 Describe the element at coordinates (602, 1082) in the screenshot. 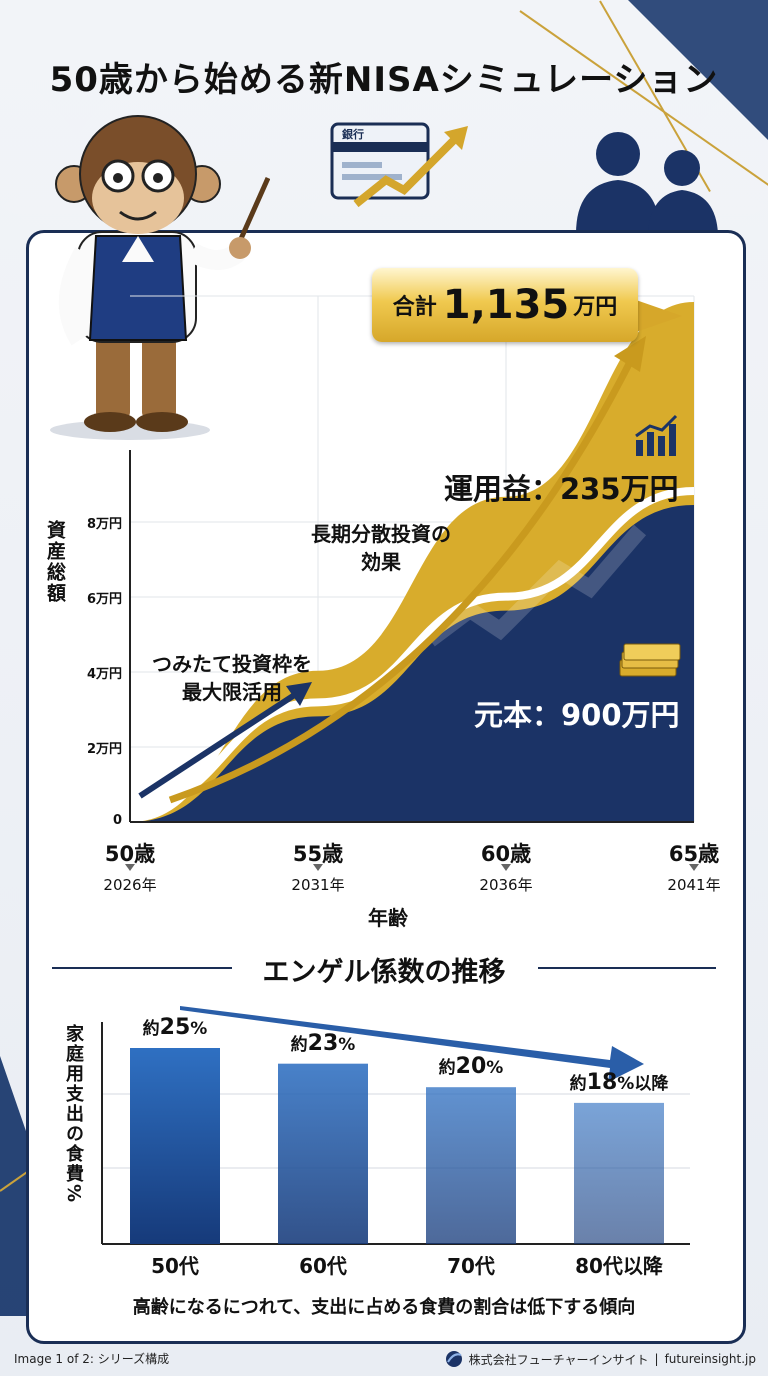

I see `engel-value-num: 18` at that location.